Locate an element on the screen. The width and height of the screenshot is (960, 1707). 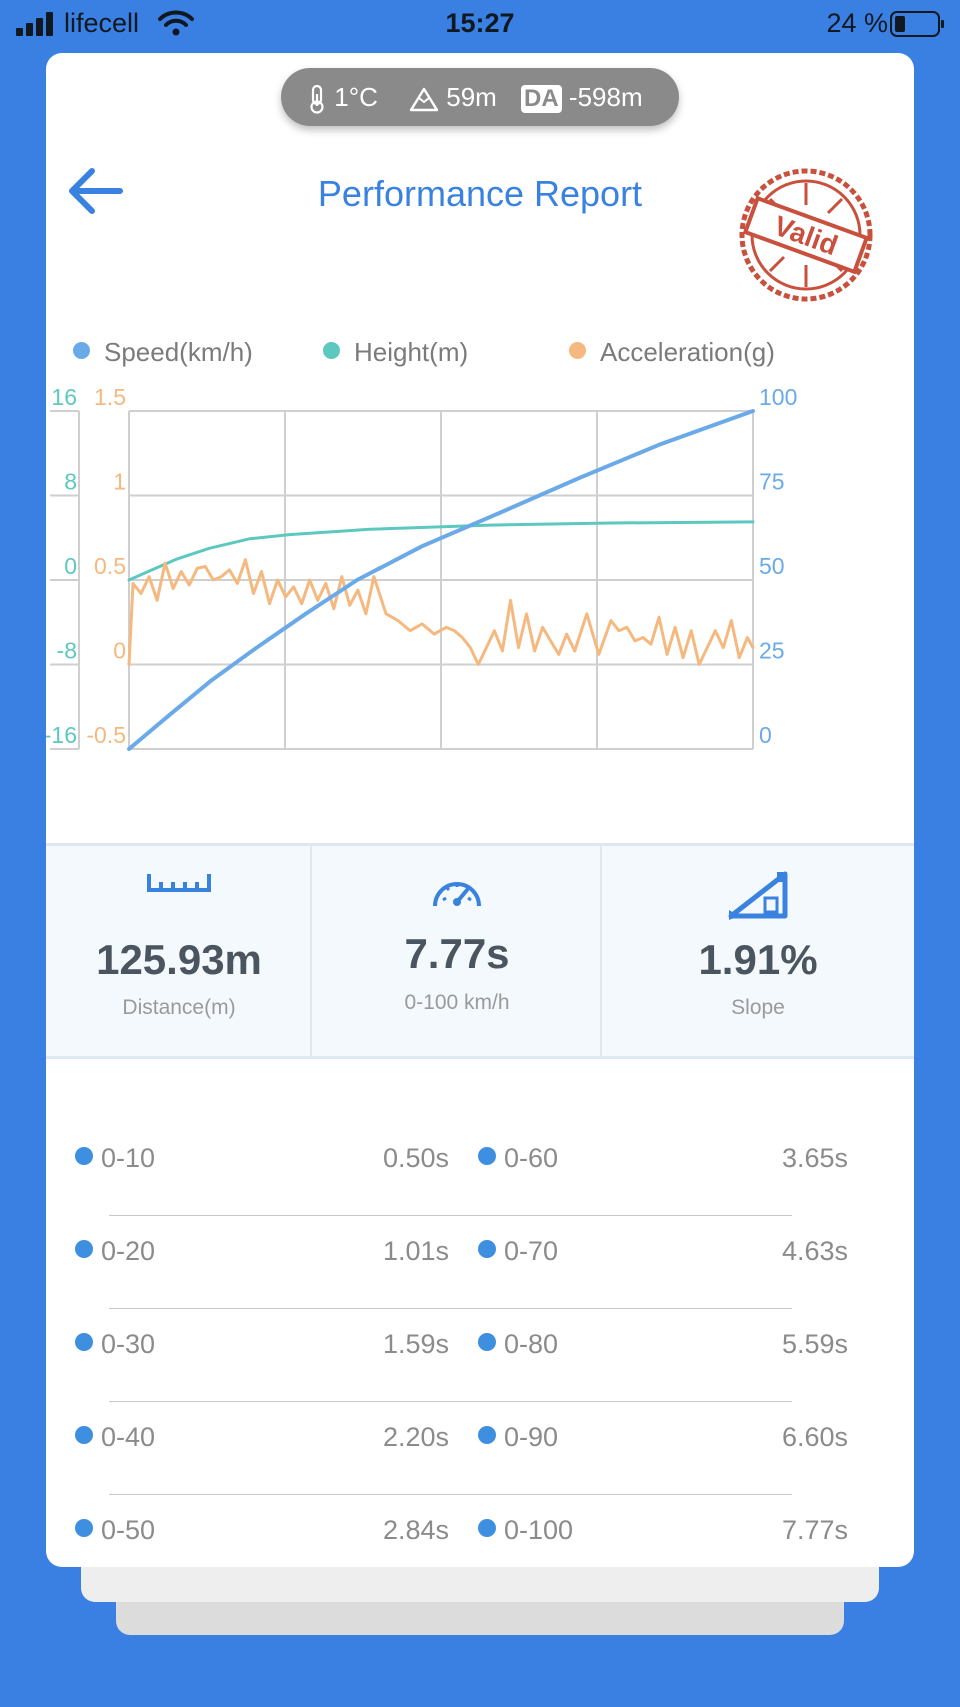
legend-item-speed: Speed(km/h) is located at coordinates (163, 352).